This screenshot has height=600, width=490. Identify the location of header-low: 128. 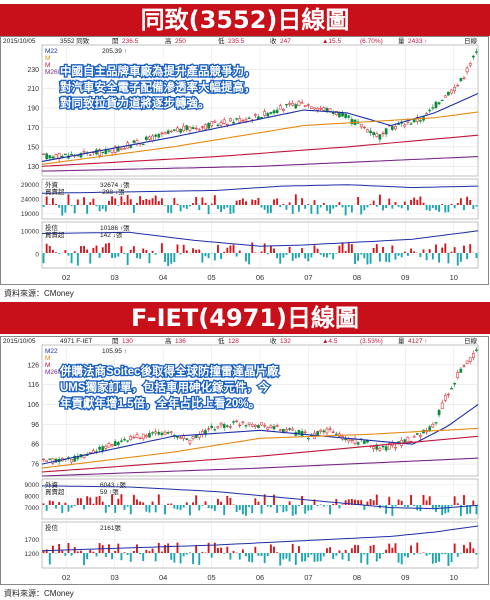
(233, 341).